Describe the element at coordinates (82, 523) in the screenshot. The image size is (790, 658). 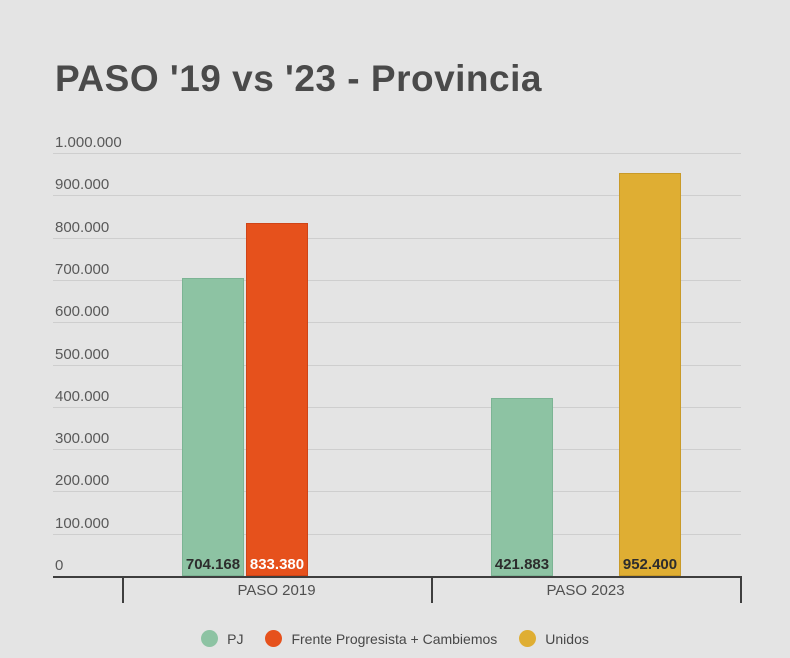
I see `y-axis-label: 100.000` at that location.